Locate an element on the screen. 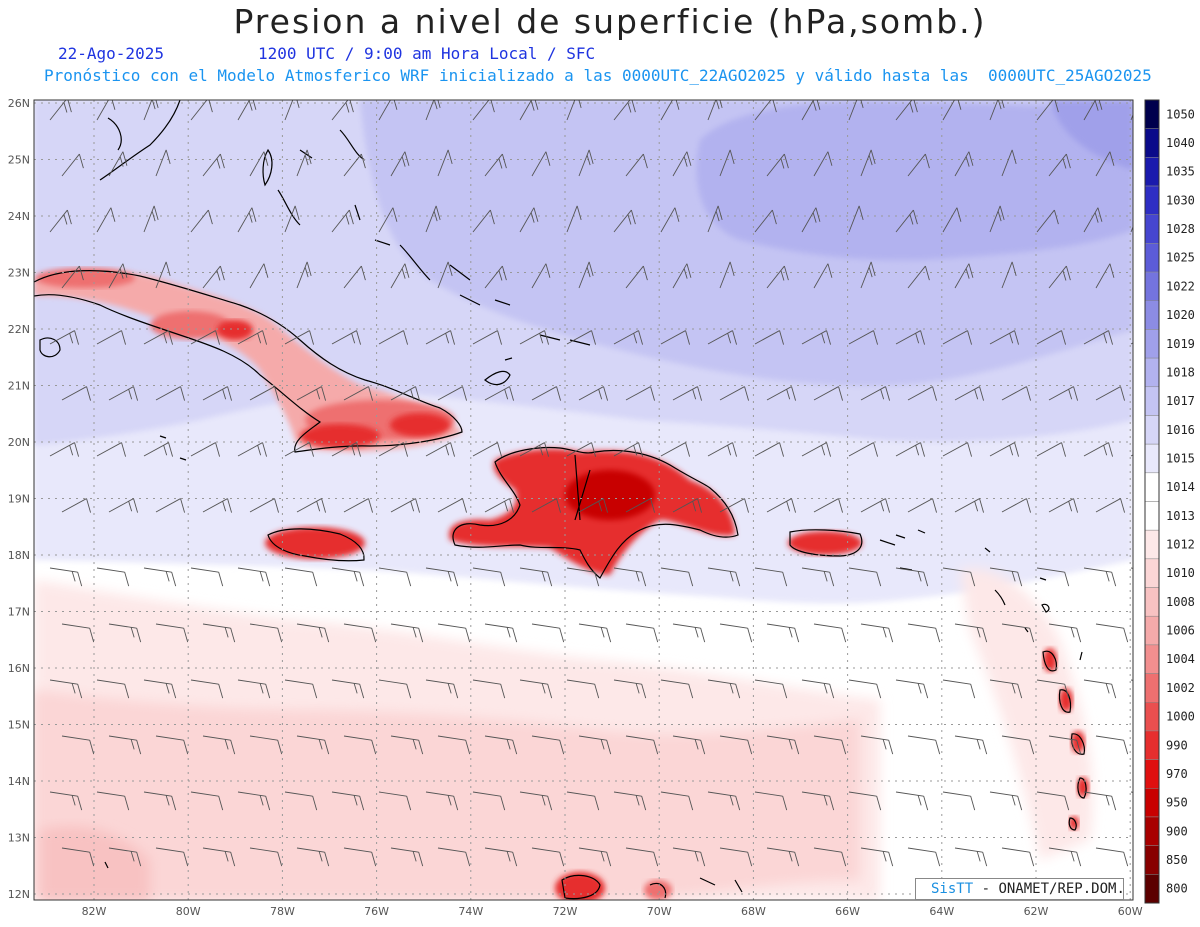 This screenshot has height=927, width=1200. lat-label: 26N is located at coordinates (19, 103).